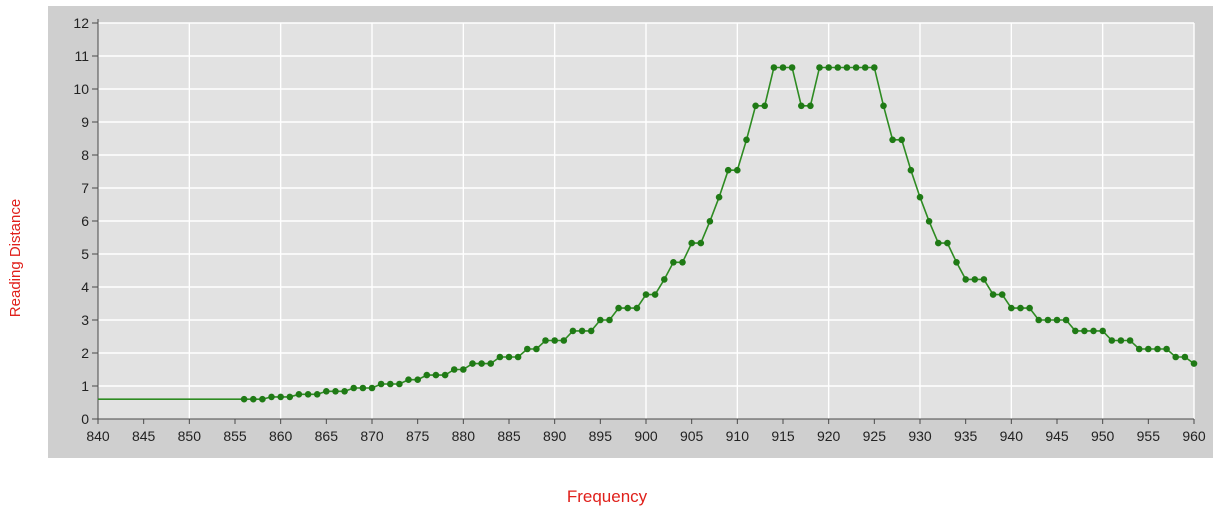 The height and width of the screenshot is (516, 1213). Describe the element at coordinates (85, 254) in the screenshot. I see `y-tick-label: 5` at that location.